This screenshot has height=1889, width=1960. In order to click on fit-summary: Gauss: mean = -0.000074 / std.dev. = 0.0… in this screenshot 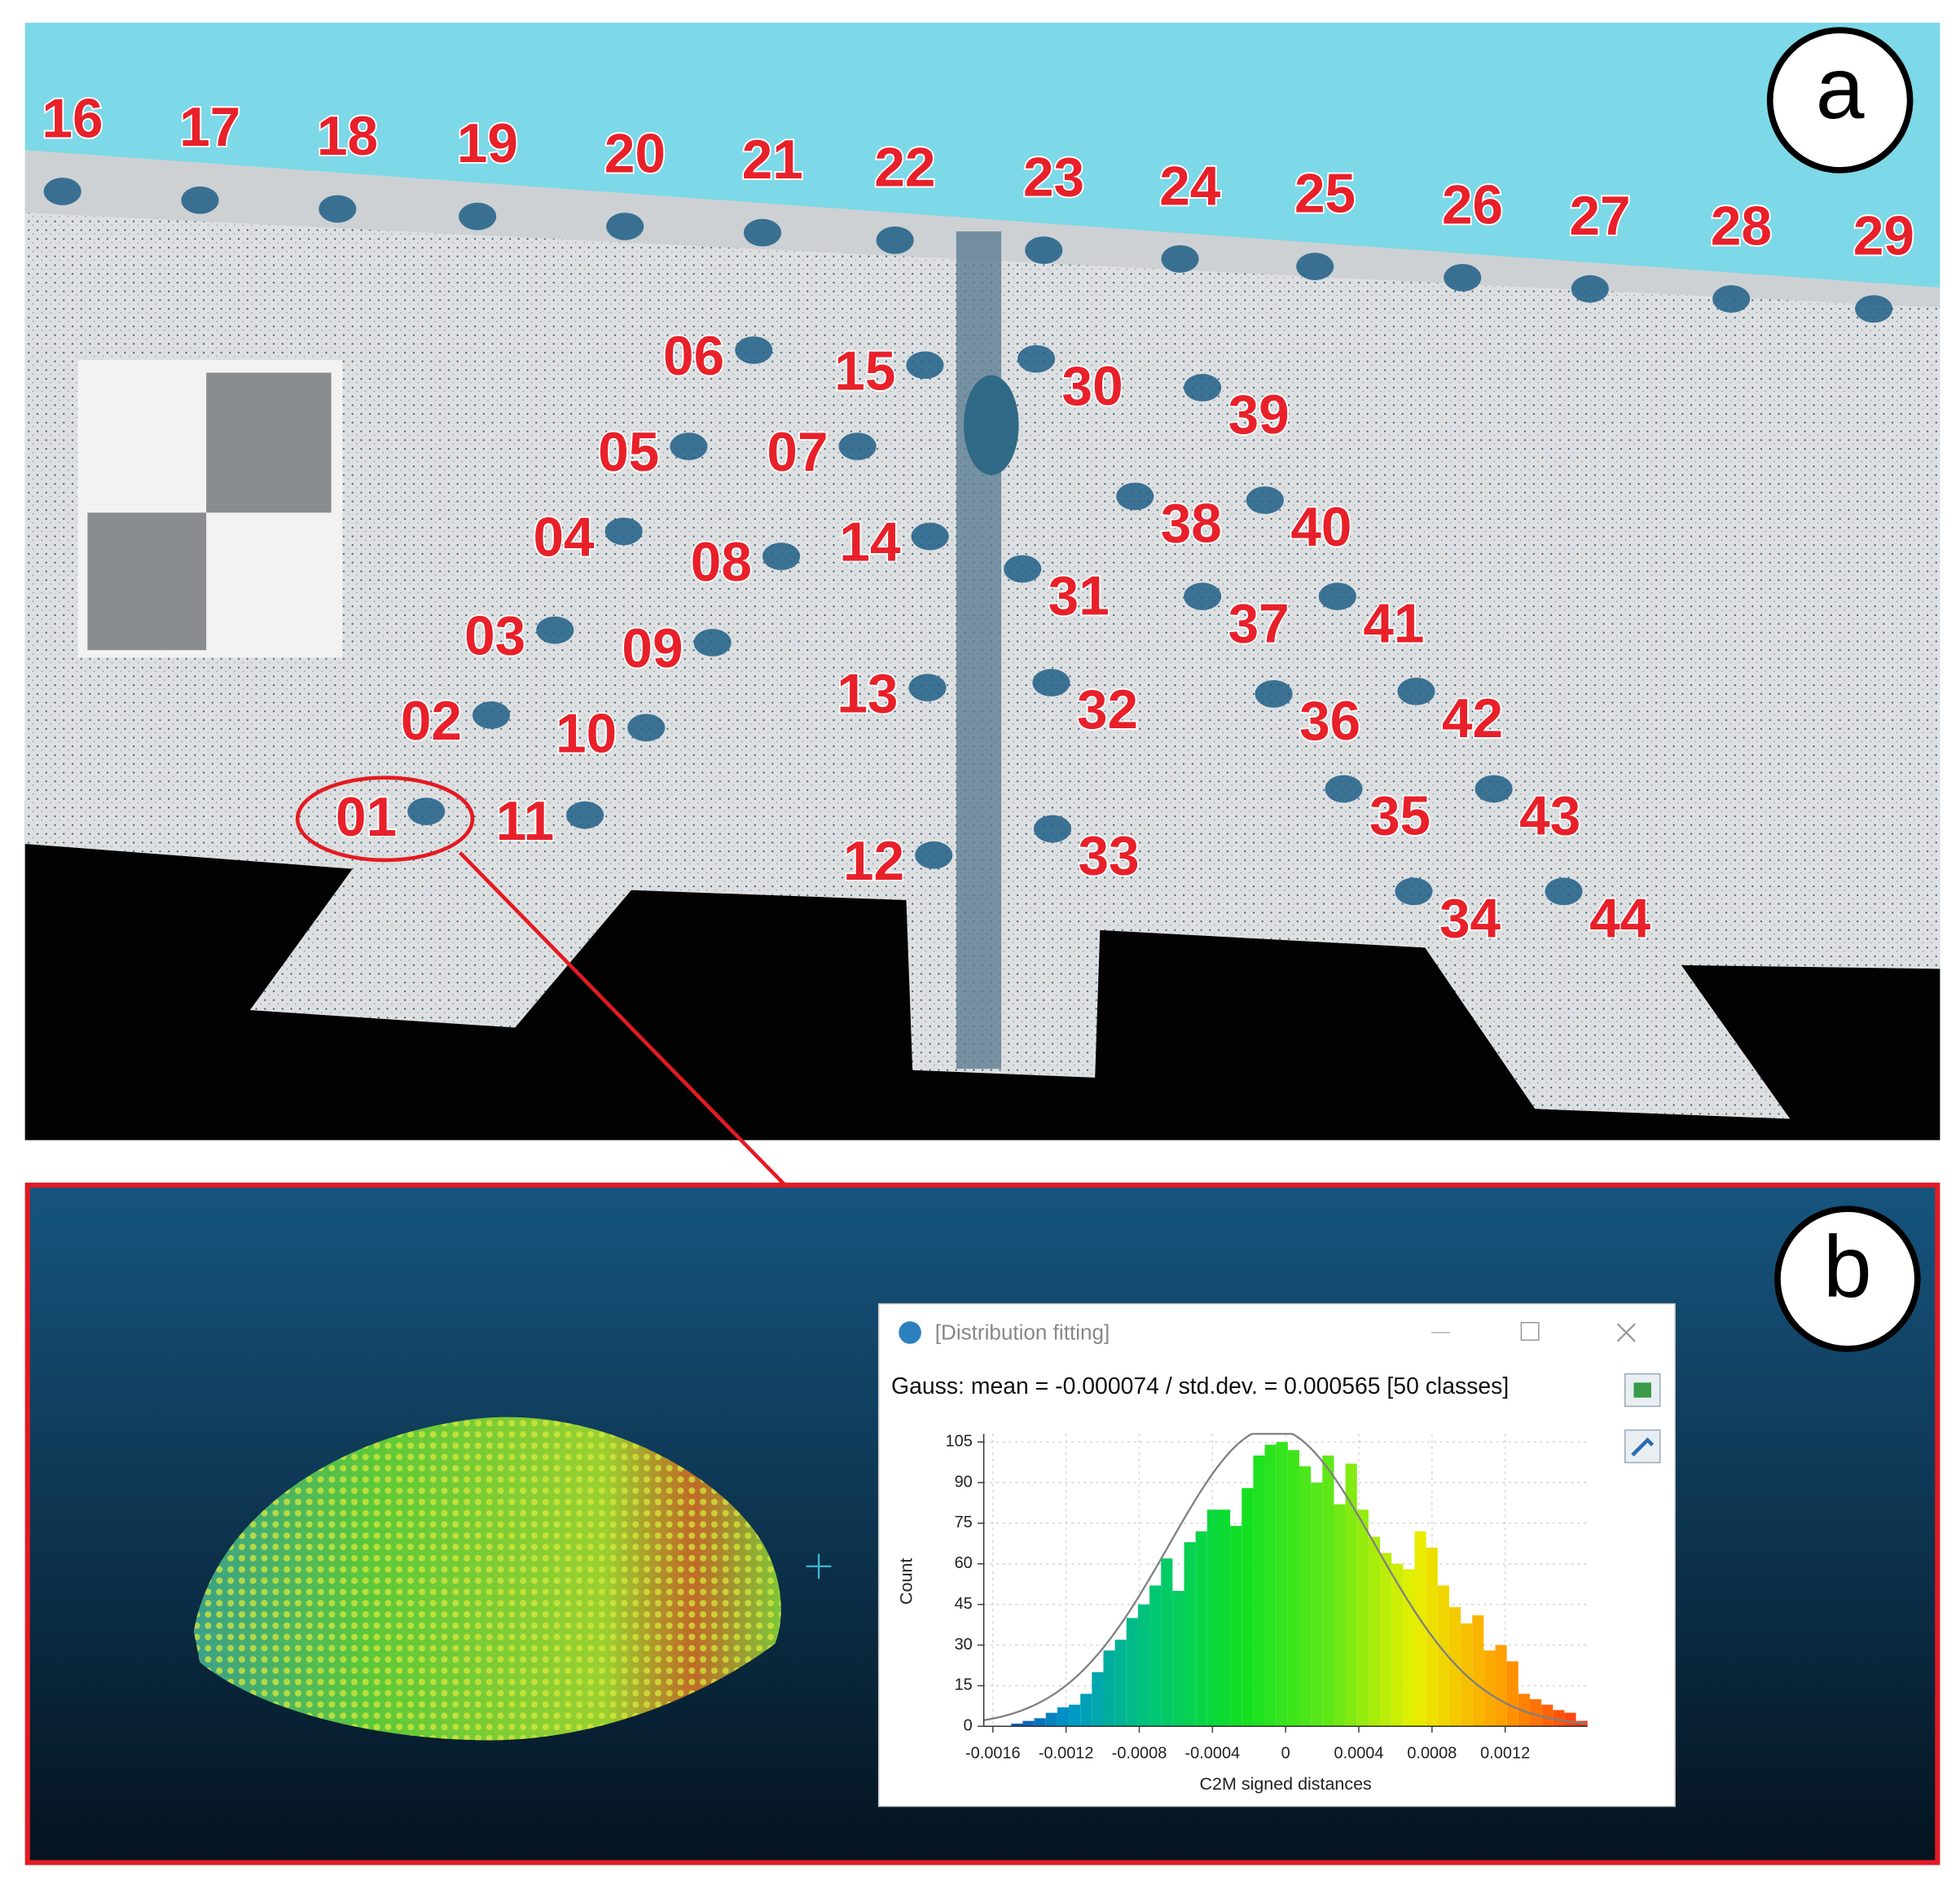, I will do `click(1200, 1386)`.